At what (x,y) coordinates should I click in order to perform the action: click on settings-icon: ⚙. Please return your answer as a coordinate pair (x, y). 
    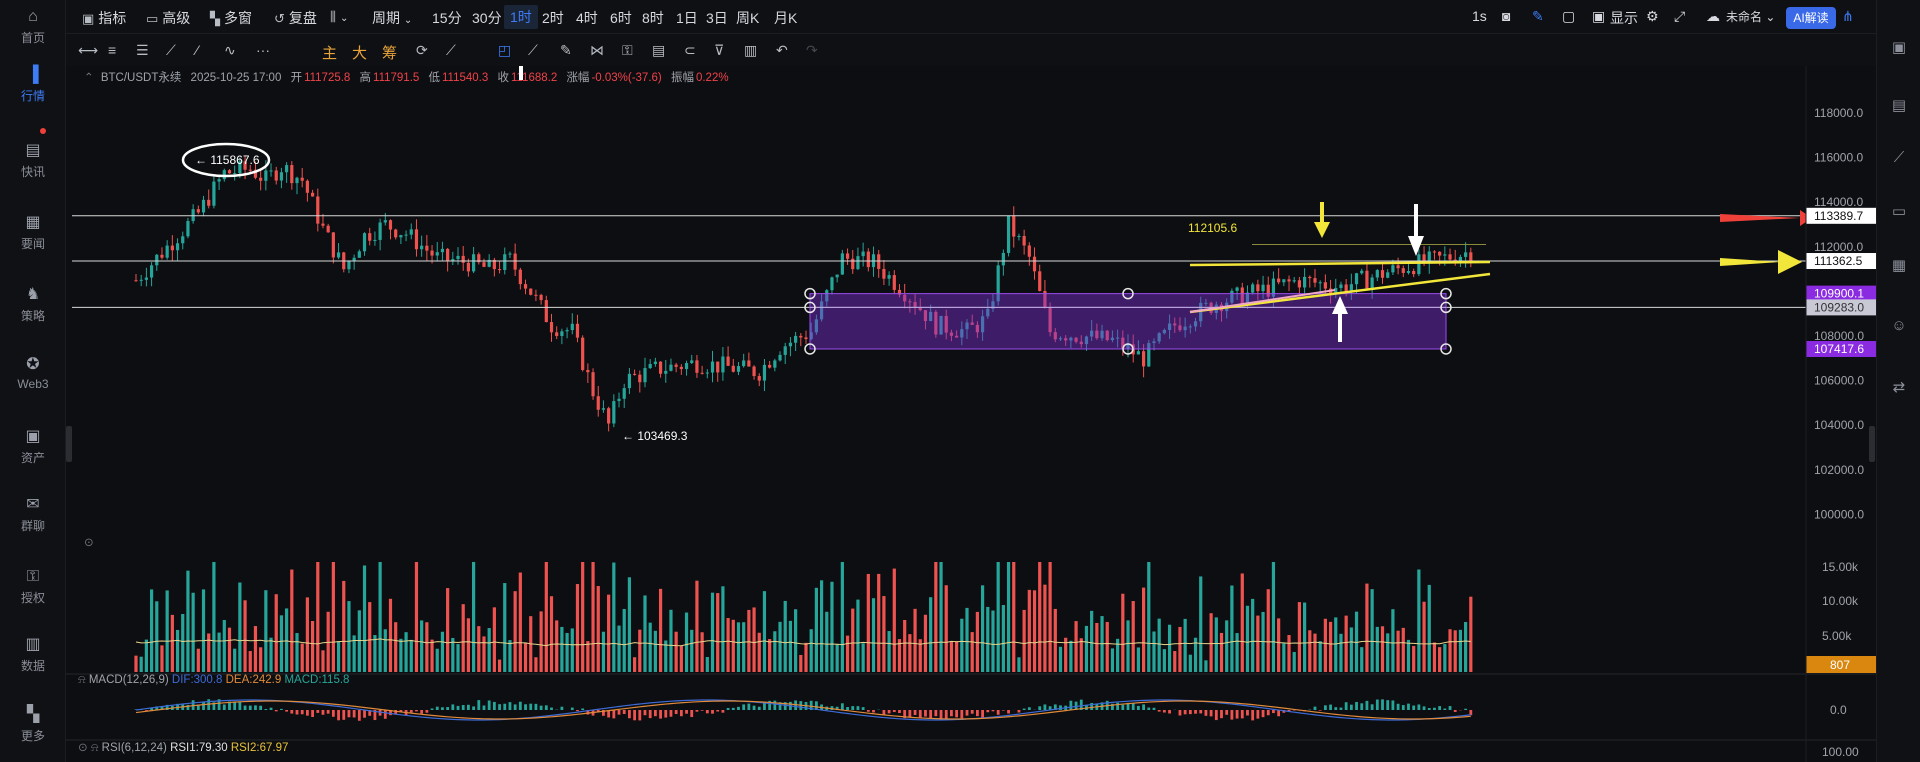
    Looking at the image, I should click on (1652, 16).